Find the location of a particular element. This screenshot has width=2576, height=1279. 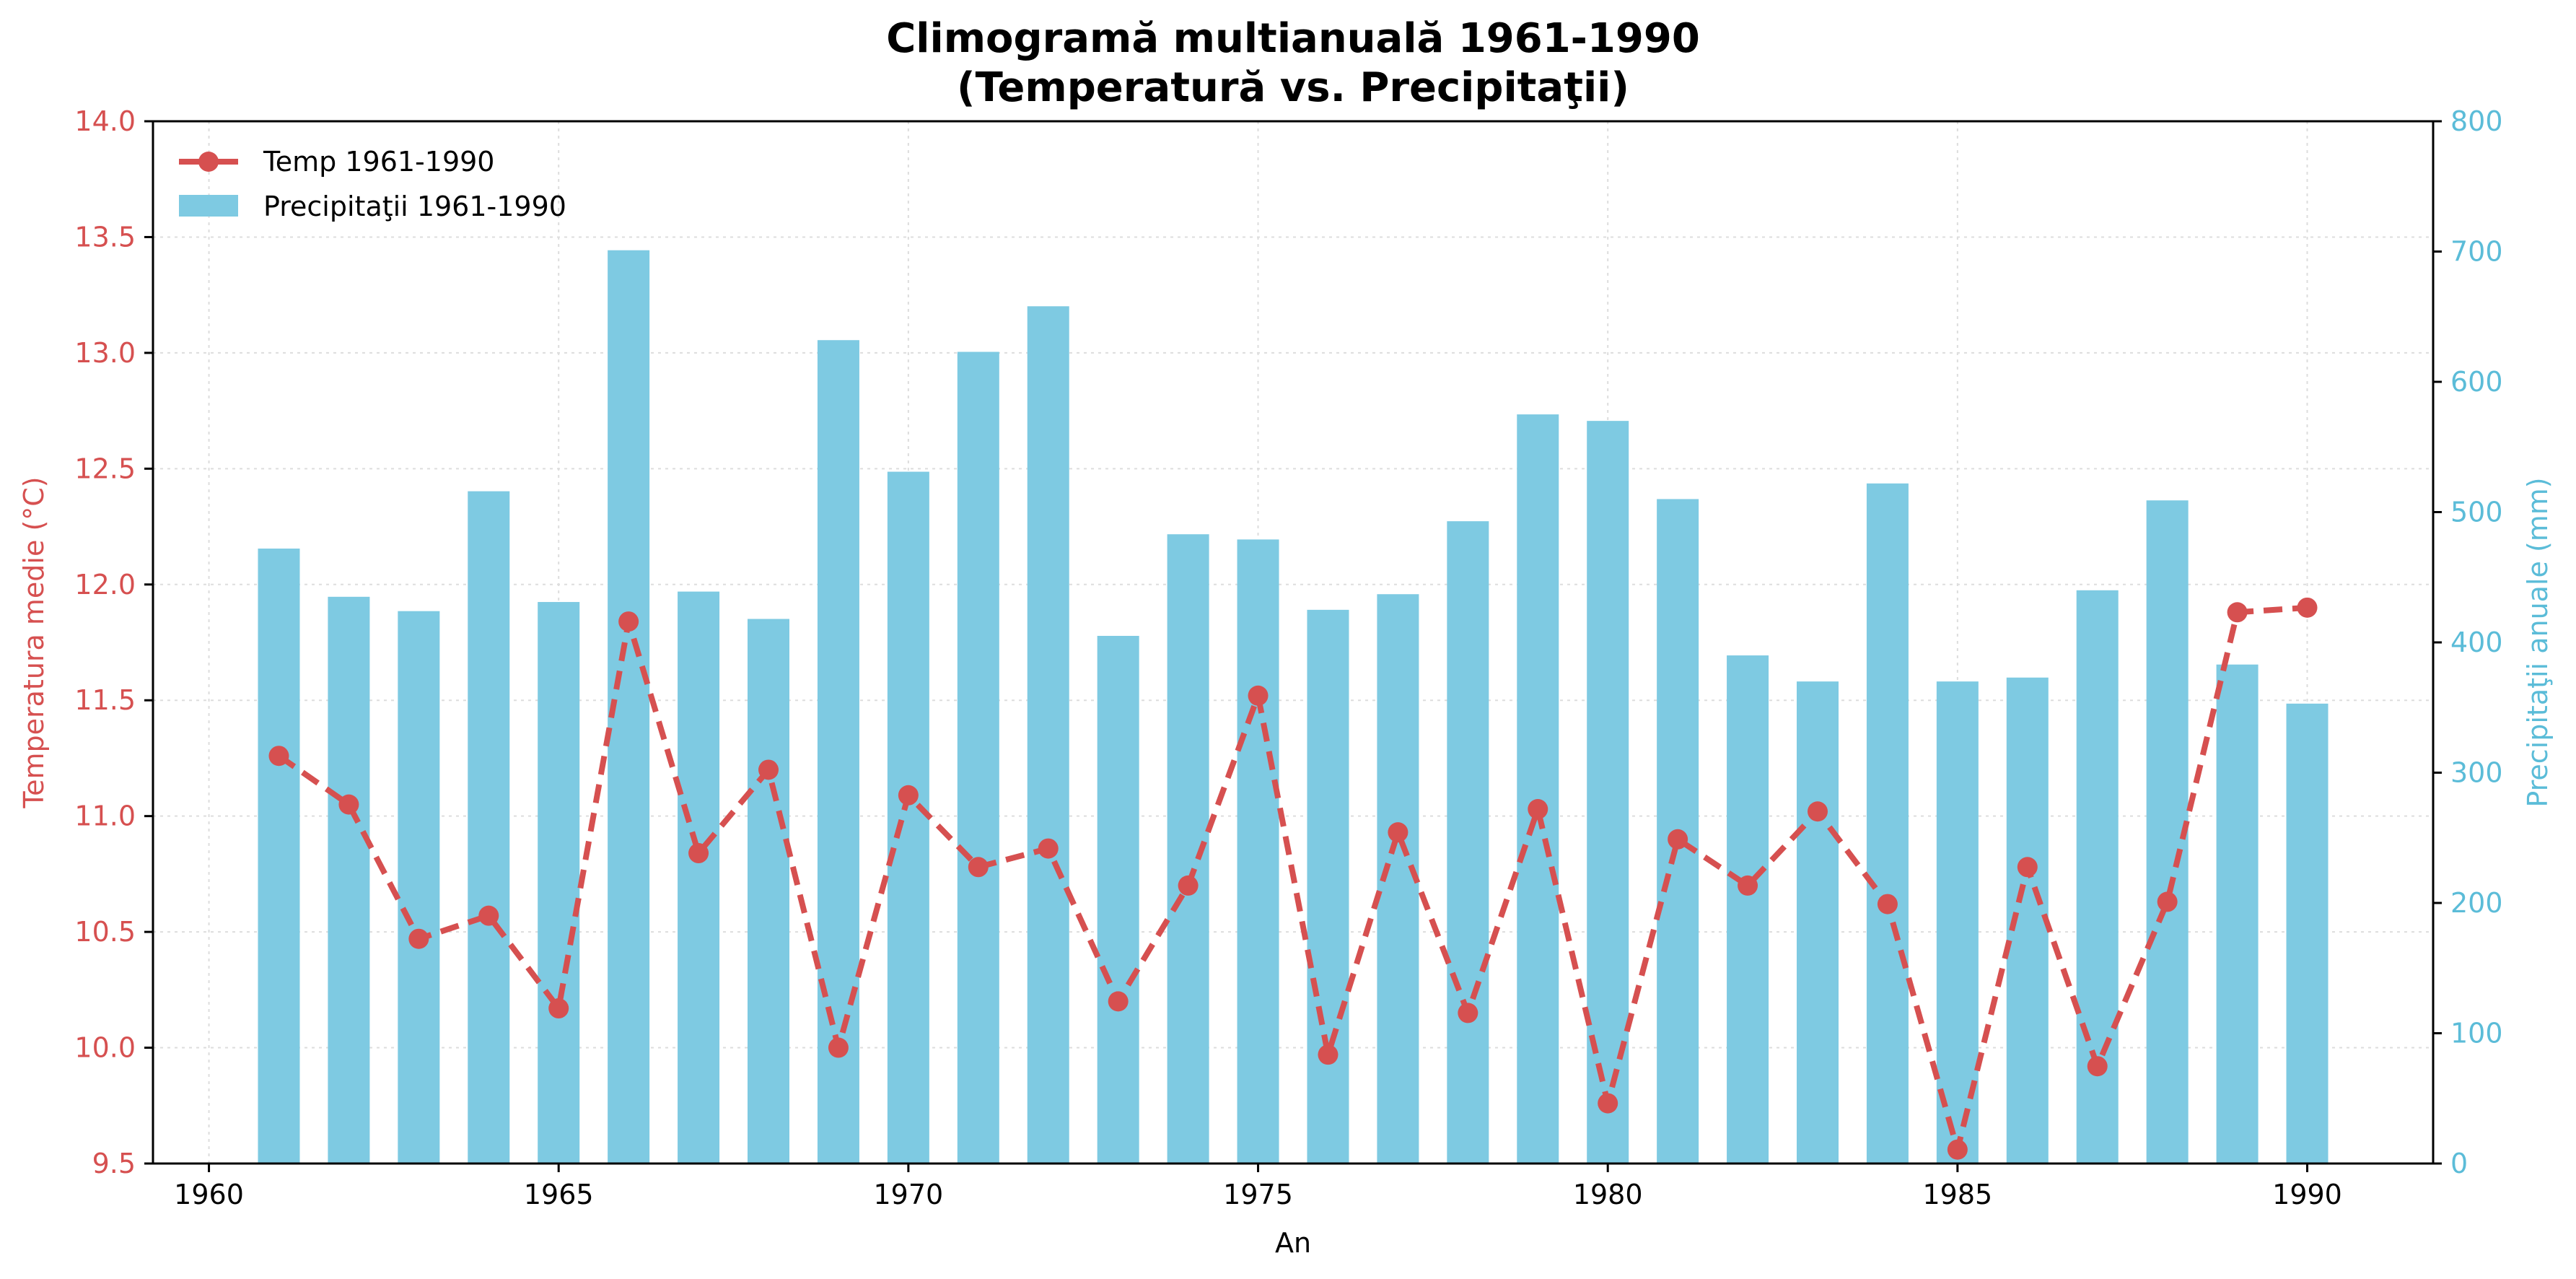

precip-bar-1975 is located at coordinates (1258, 851).